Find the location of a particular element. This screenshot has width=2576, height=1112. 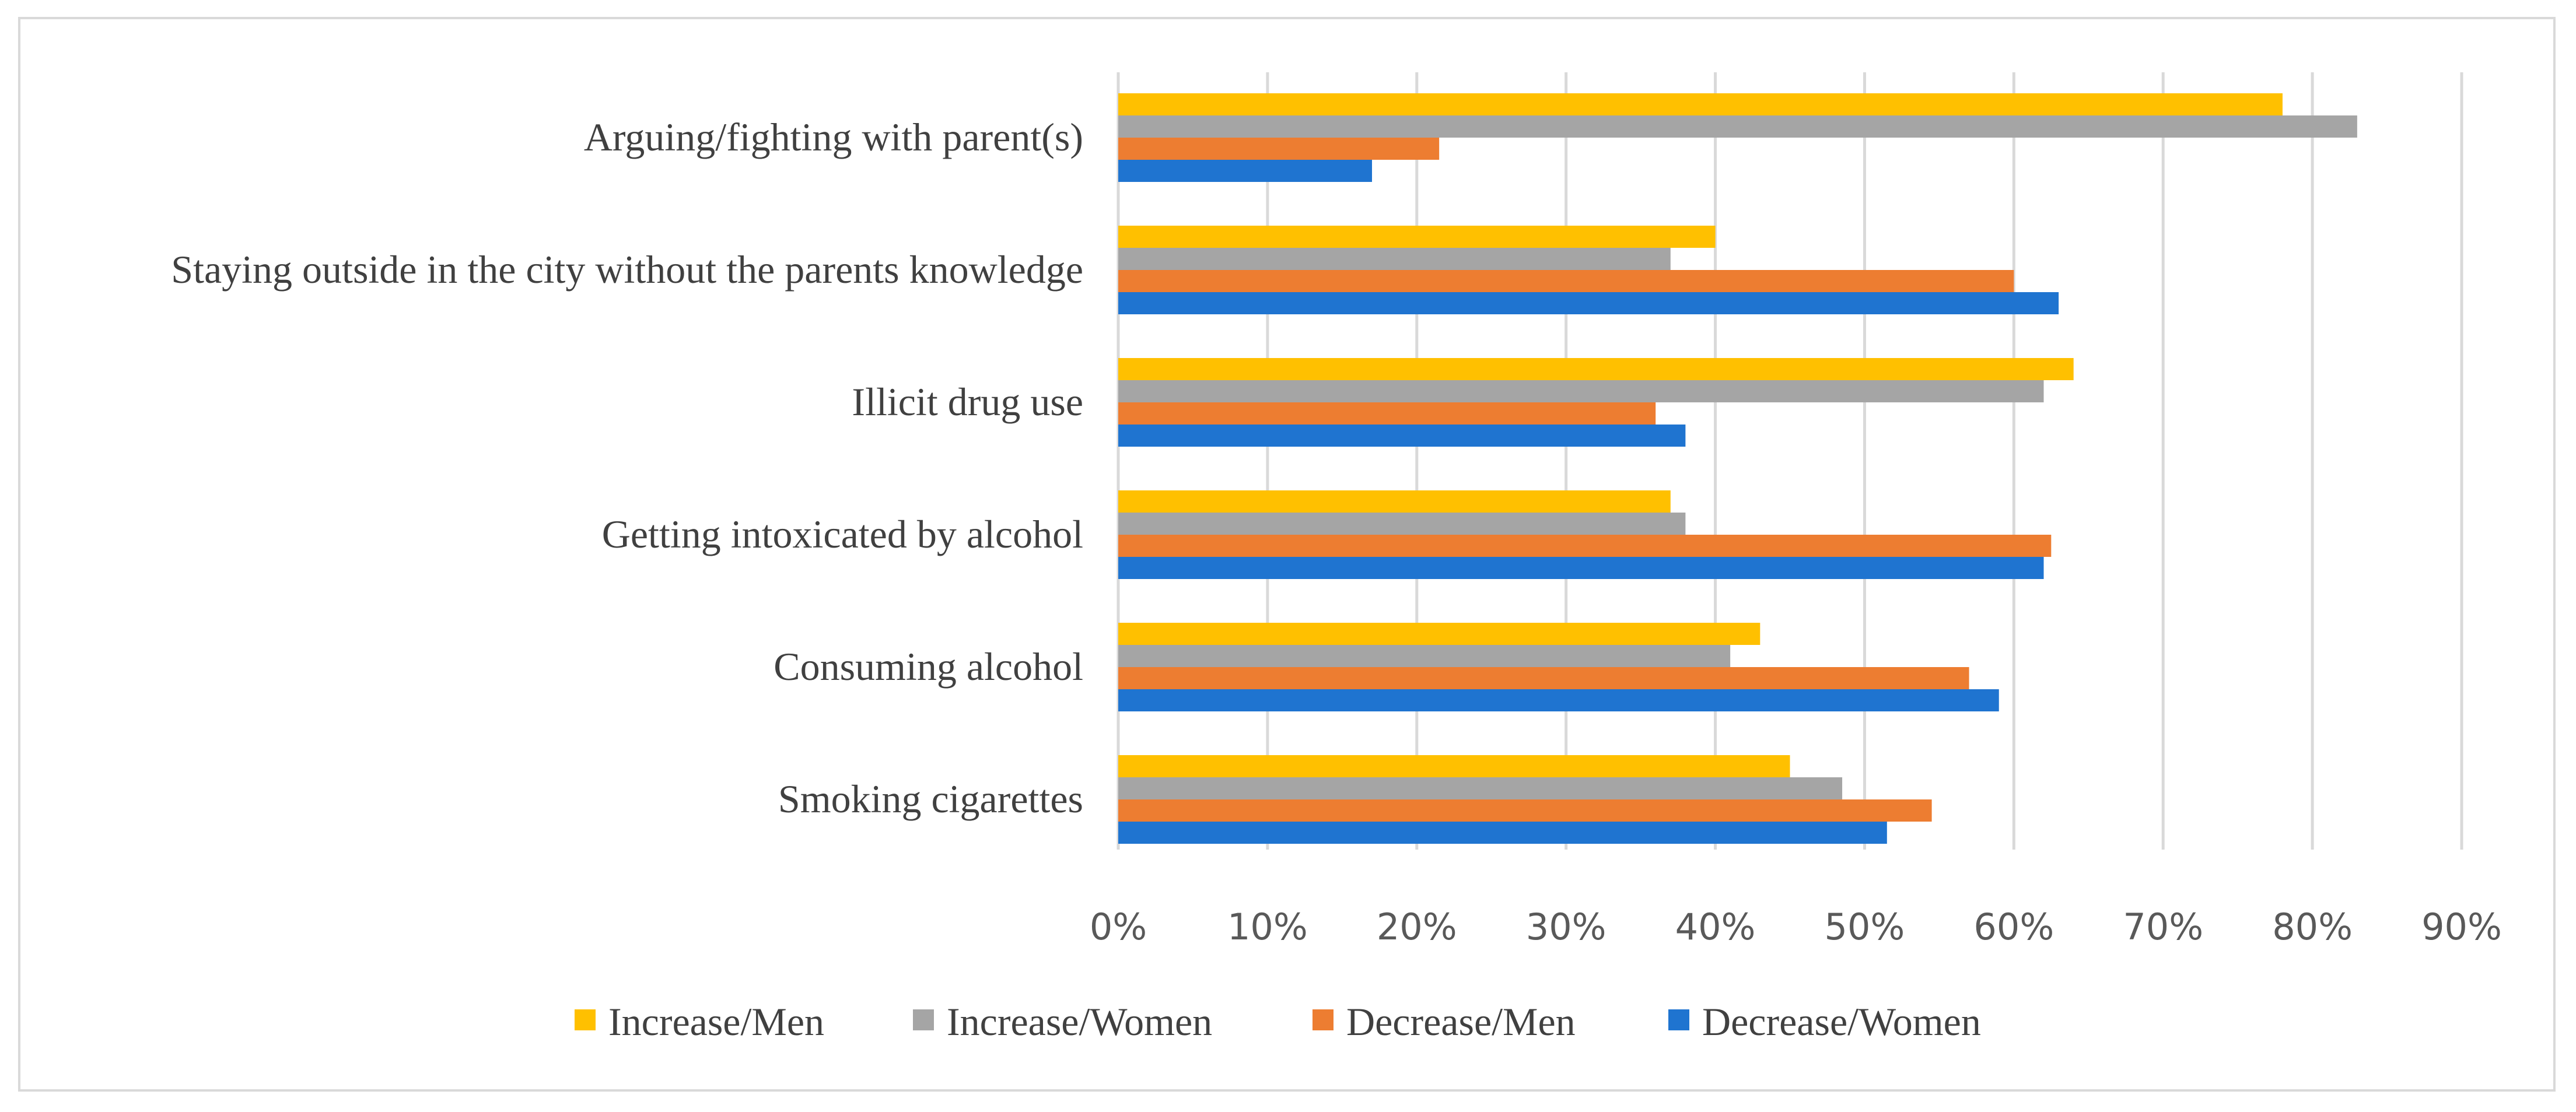

x-tick-label: 10% is located at coordinates (1267, 927).